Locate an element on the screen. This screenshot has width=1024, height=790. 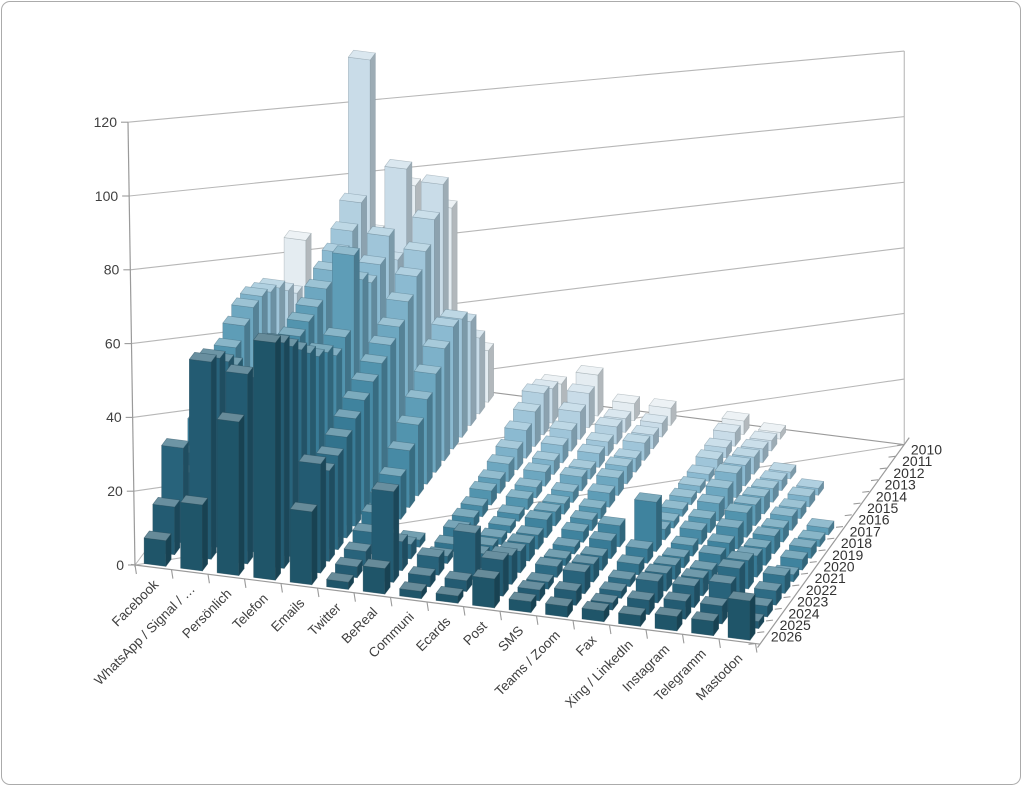
year-label: 2023 is located at coordinates (812, 602).